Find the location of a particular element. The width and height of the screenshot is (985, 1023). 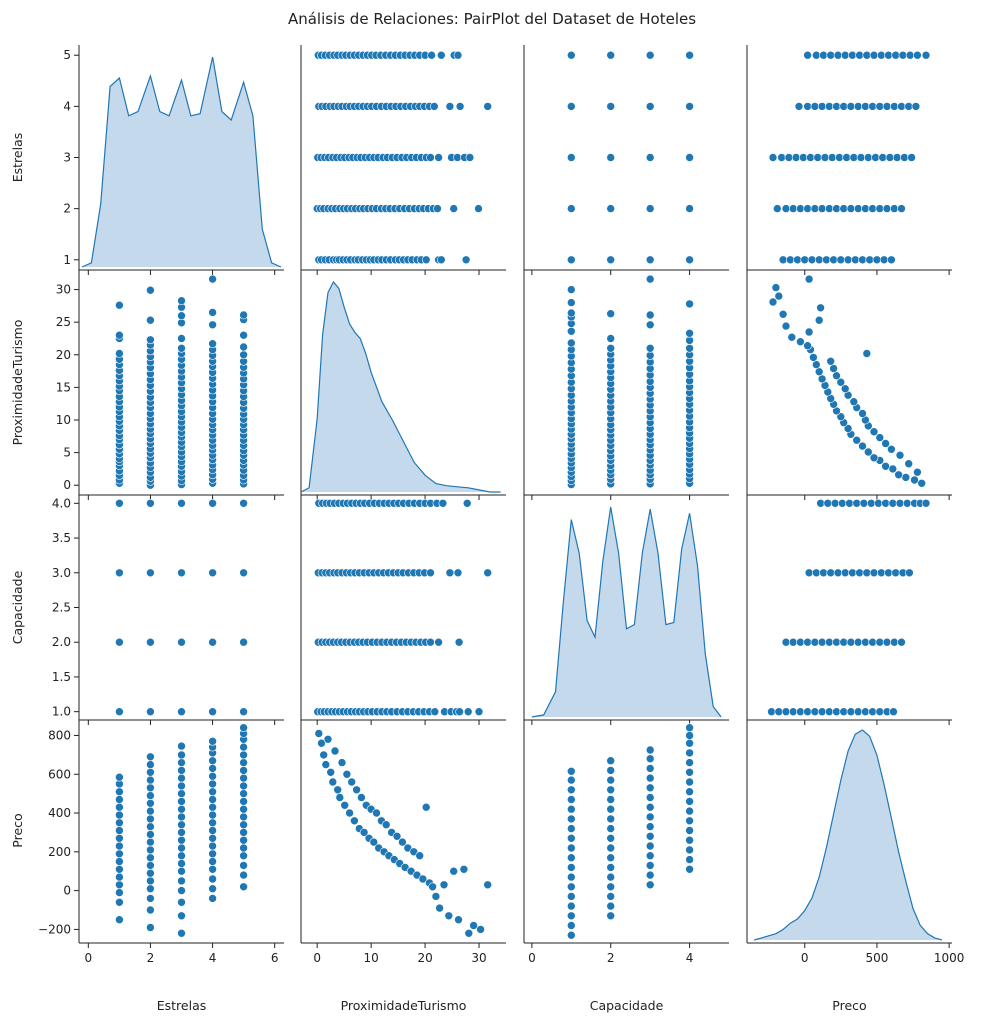

x-tick-label: 20 is located at coordinates (424, 958).